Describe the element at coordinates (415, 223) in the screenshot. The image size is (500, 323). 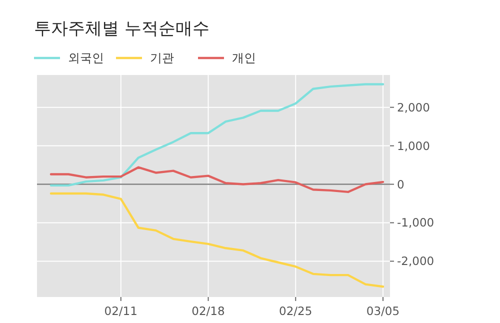
I see `y-tick-label: -1,000` at that location.